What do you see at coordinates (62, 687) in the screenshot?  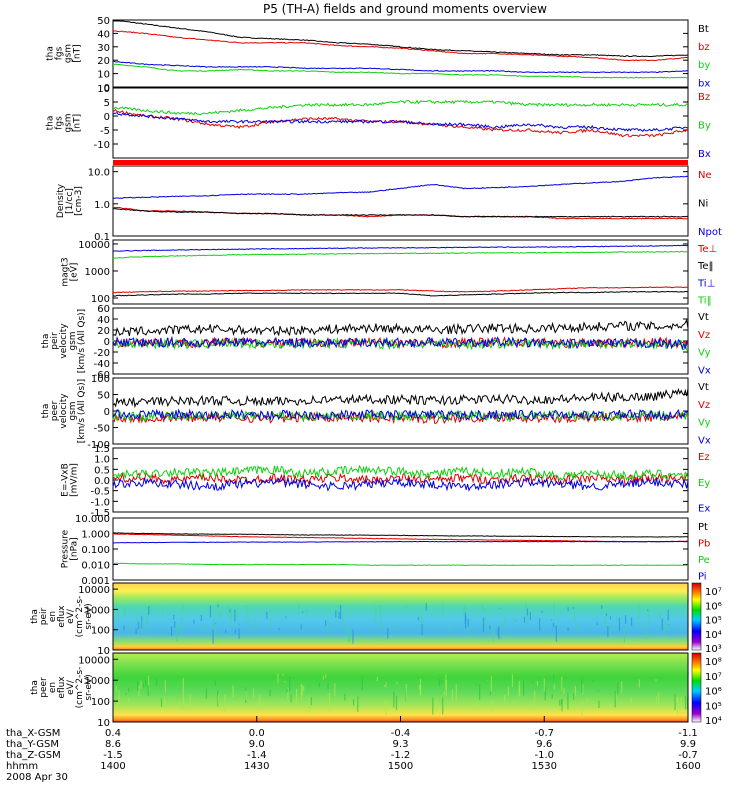 I see `y-axis-label-line: eflux` at bounding box center [62, 687].